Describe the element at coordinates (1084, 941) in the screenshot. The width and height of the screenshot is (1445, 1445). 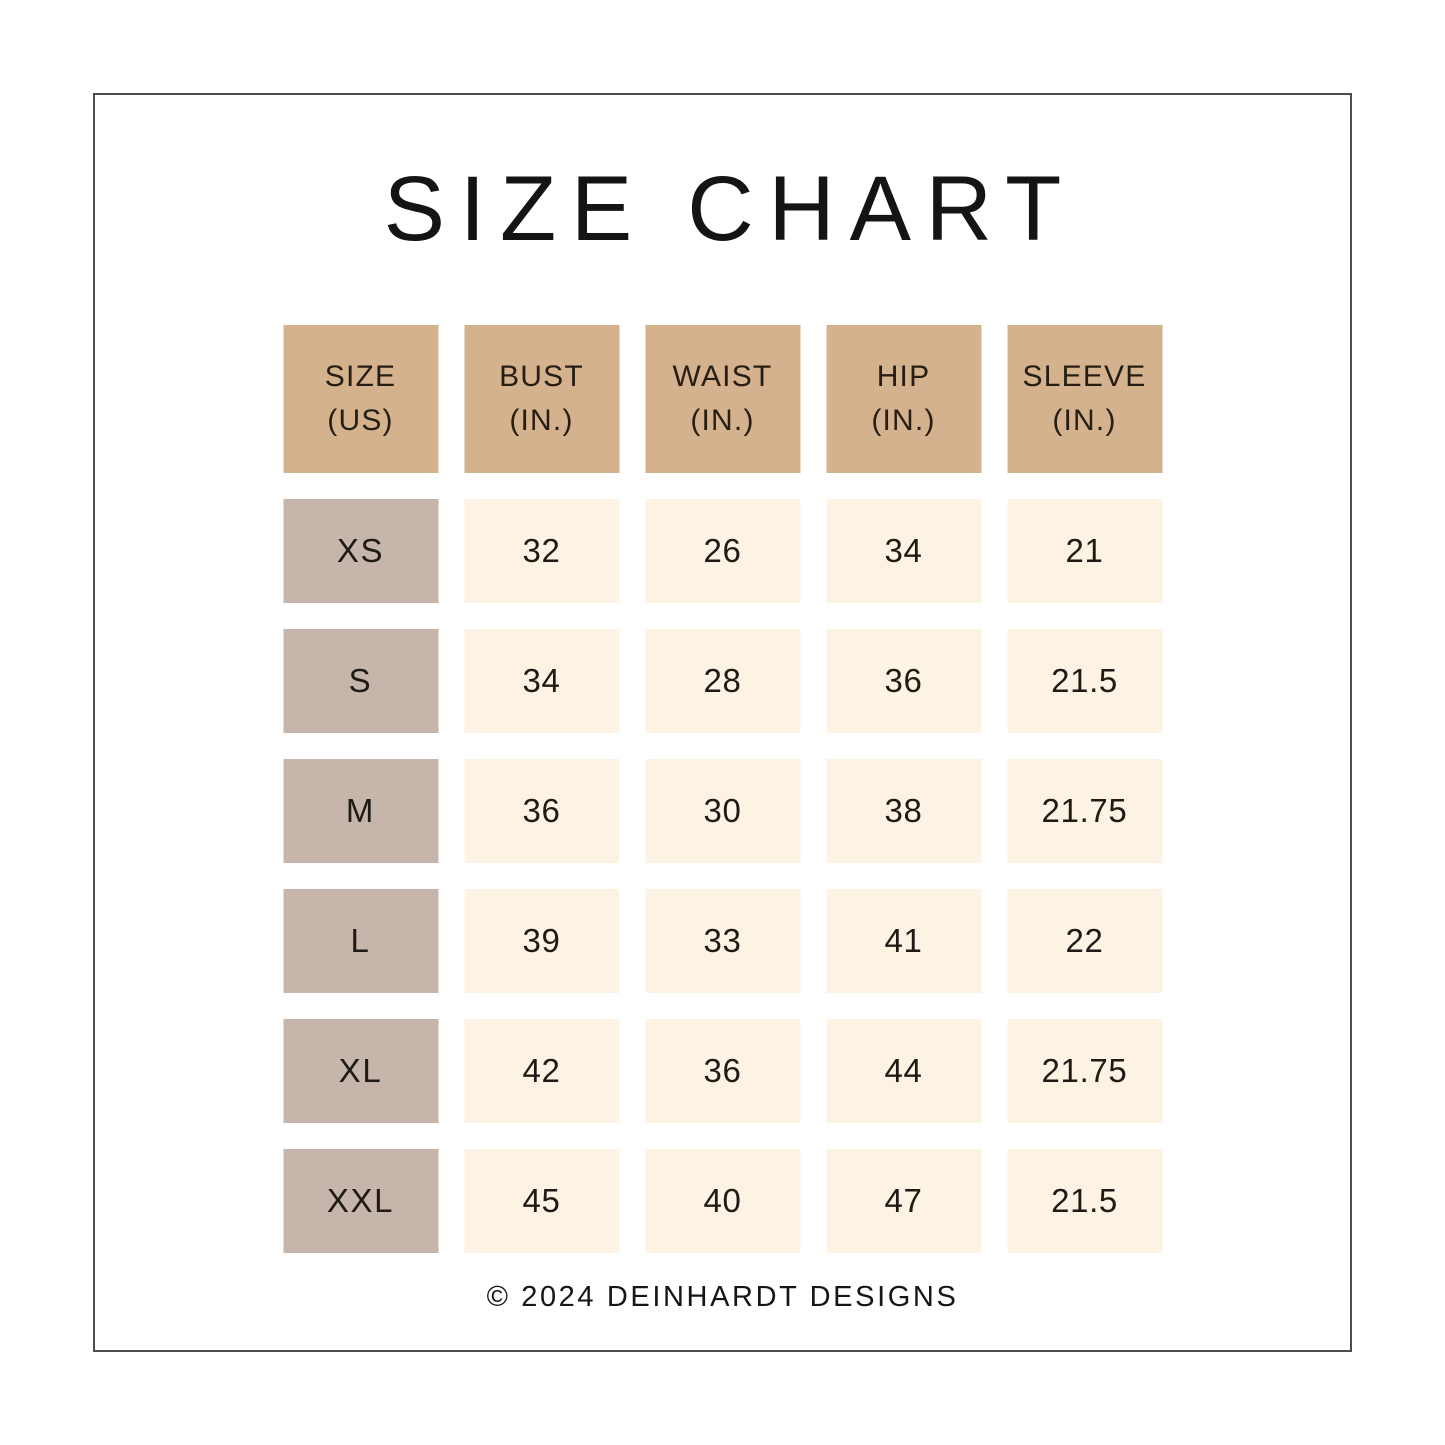
I see `cell-l-sleeve: 22` at that location.